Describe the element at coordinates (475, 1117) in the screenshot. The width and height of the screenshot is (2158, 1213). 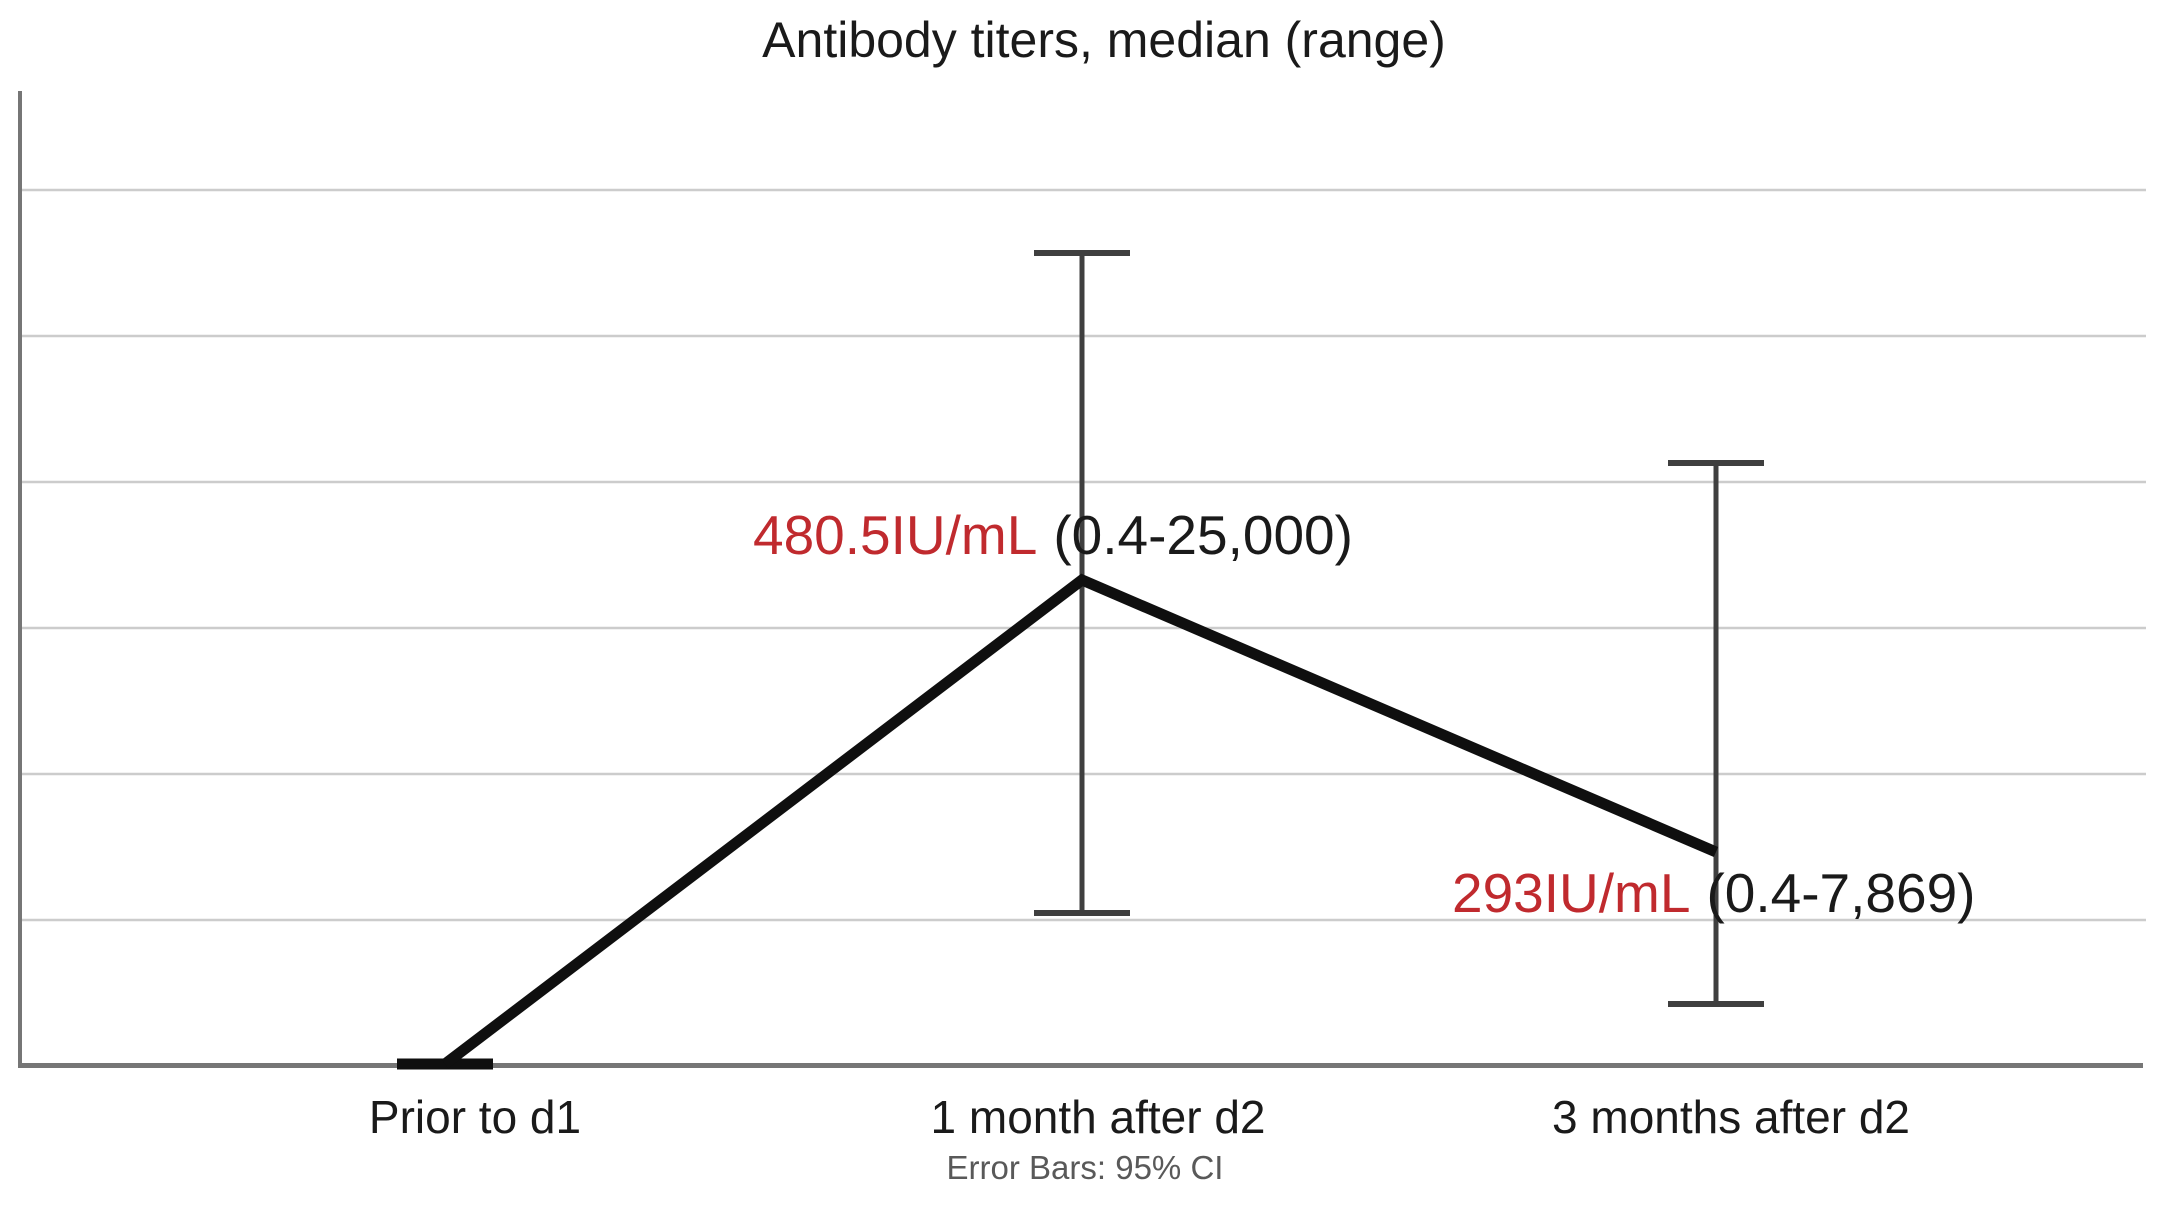
I see `x-axis-label-prior-to-d1: Prior to d1` at that location.